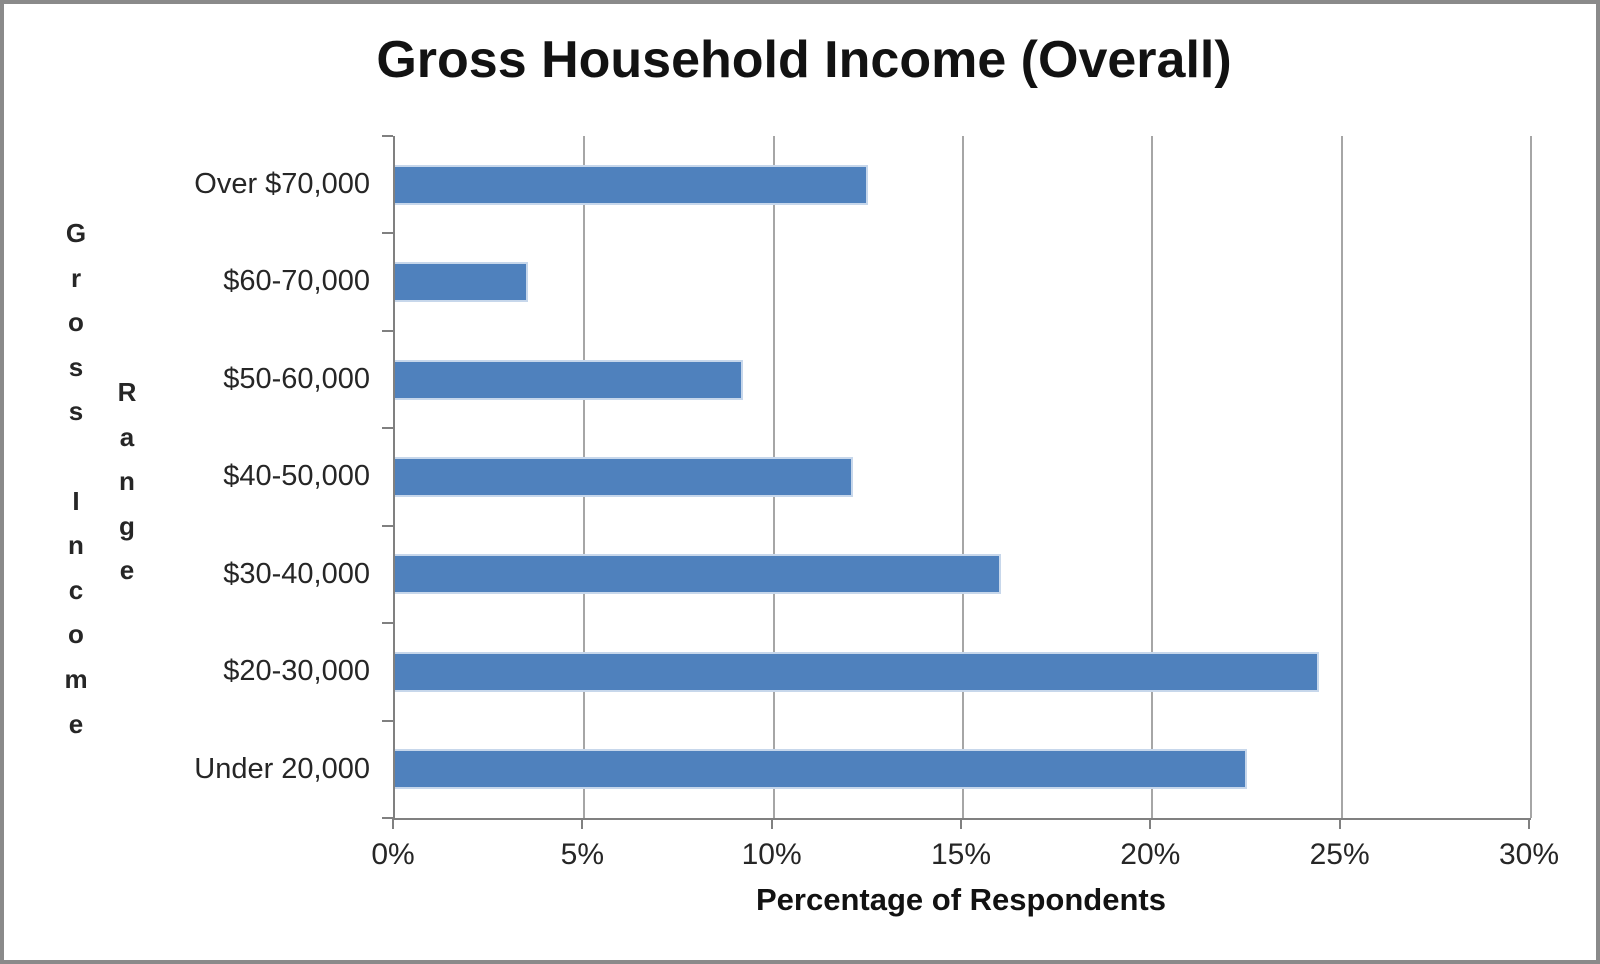 The width and height of the screenshot is (1600, 964). I want to click on x-axis-title: Percentage of Respondents, so click(961, 899).